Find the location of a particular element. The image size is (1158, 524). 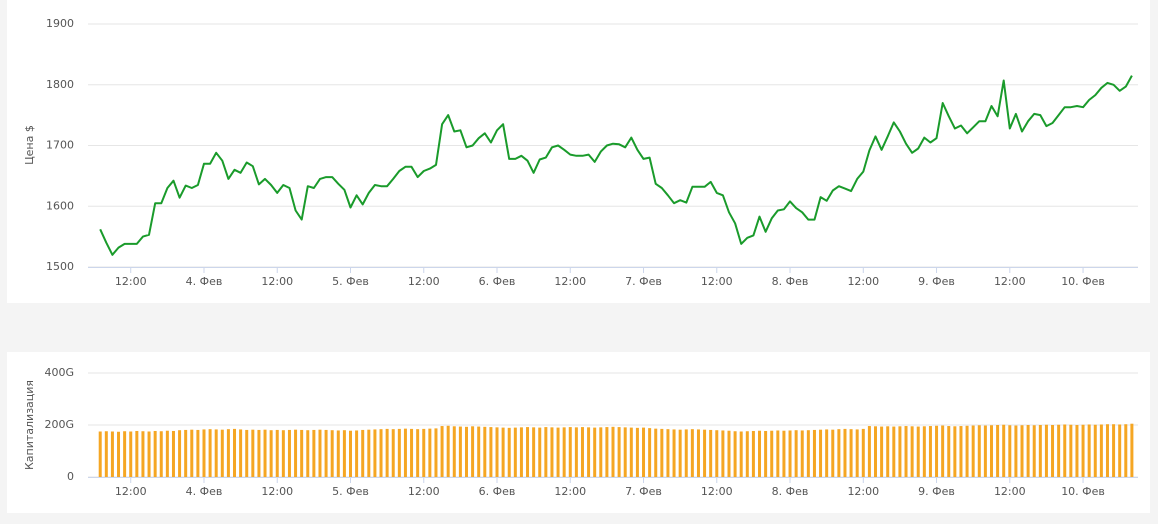

y-tick-label: 400G is located at coordinates (59, 372).